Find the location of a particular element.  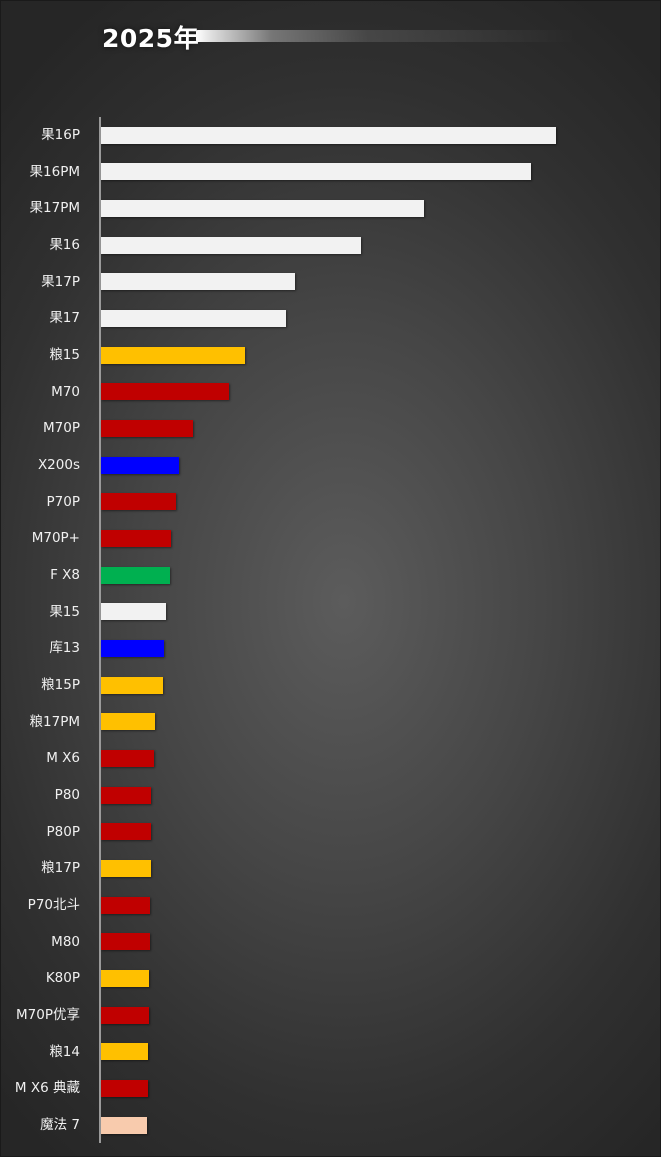

category-label: X200s is located at coordinates (58, 465).